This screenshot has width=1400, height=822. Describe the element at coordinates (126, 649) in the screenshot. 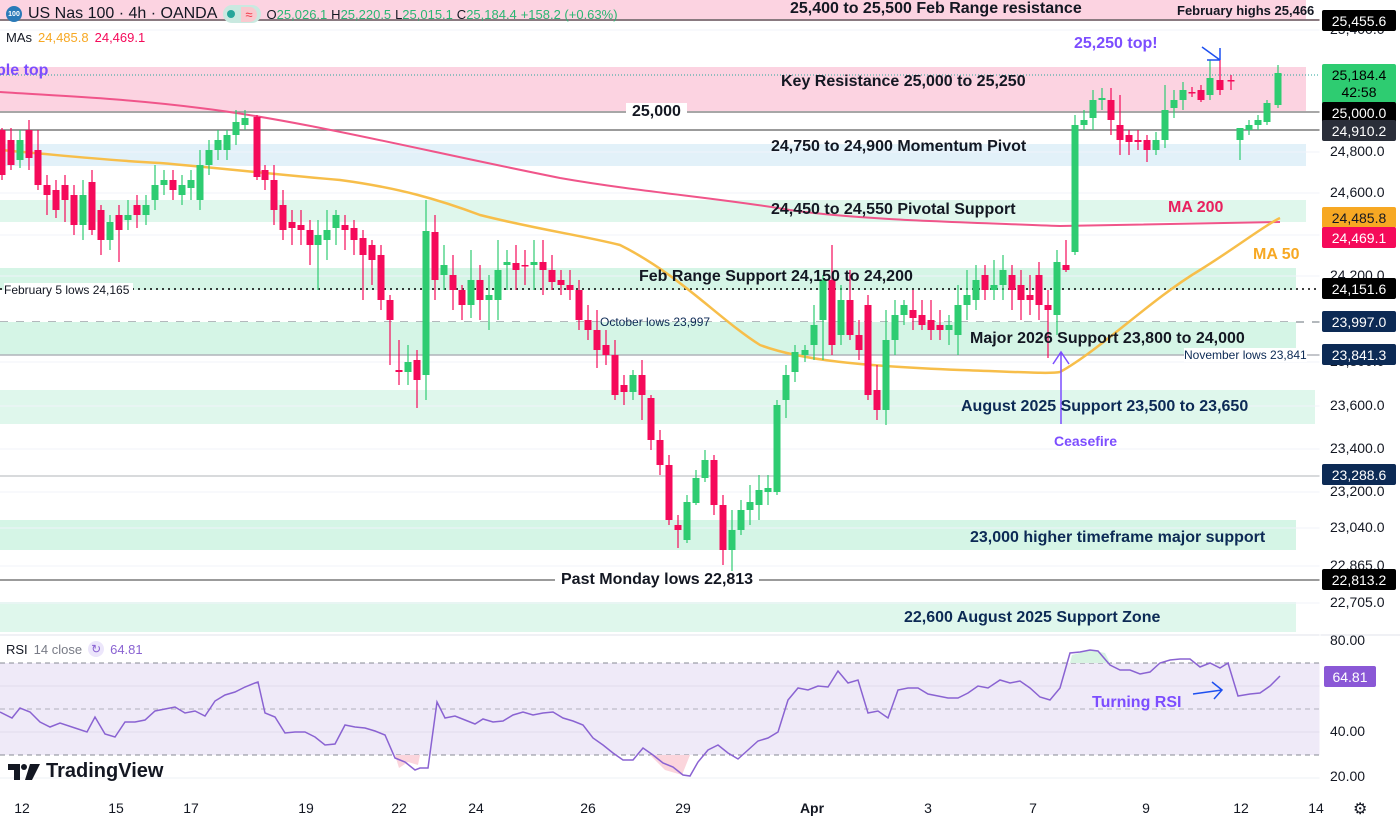

I see `rsi-value: 64.81` at that location.